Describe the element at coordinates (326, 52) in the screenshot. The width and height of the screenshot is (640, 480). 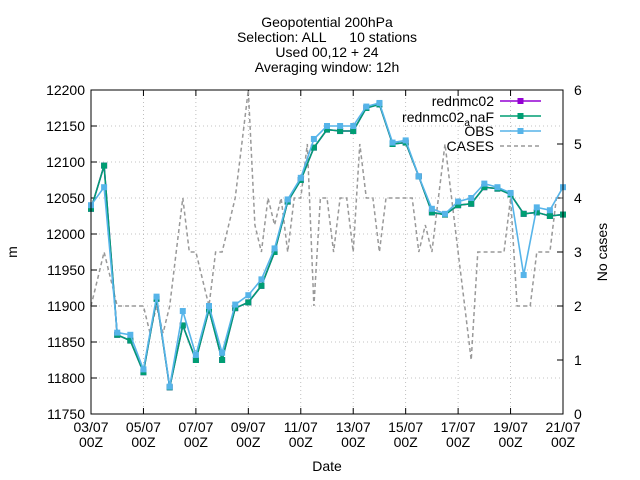
I see `title-line-3: Used 00,12 + 24` at that location.